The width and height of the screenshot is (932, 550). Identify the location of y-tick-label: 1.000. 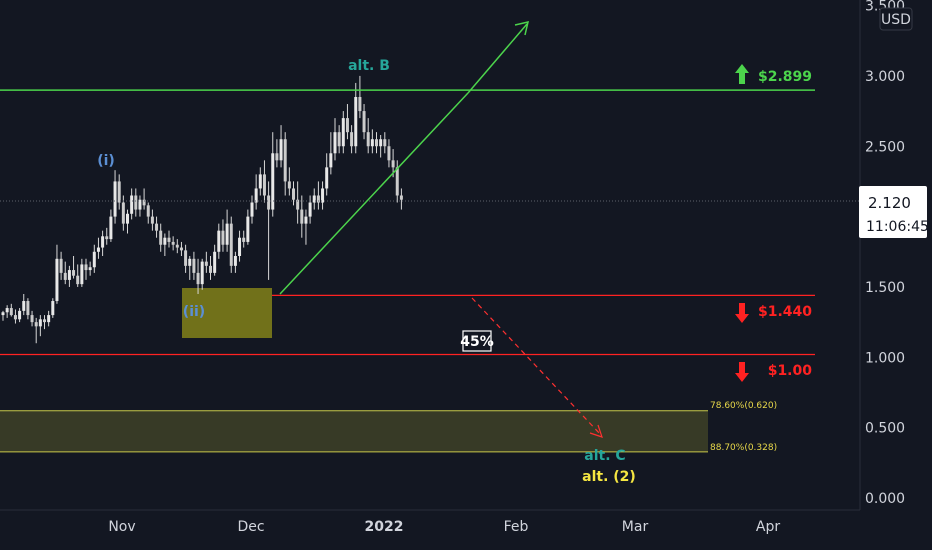
(885, 358).